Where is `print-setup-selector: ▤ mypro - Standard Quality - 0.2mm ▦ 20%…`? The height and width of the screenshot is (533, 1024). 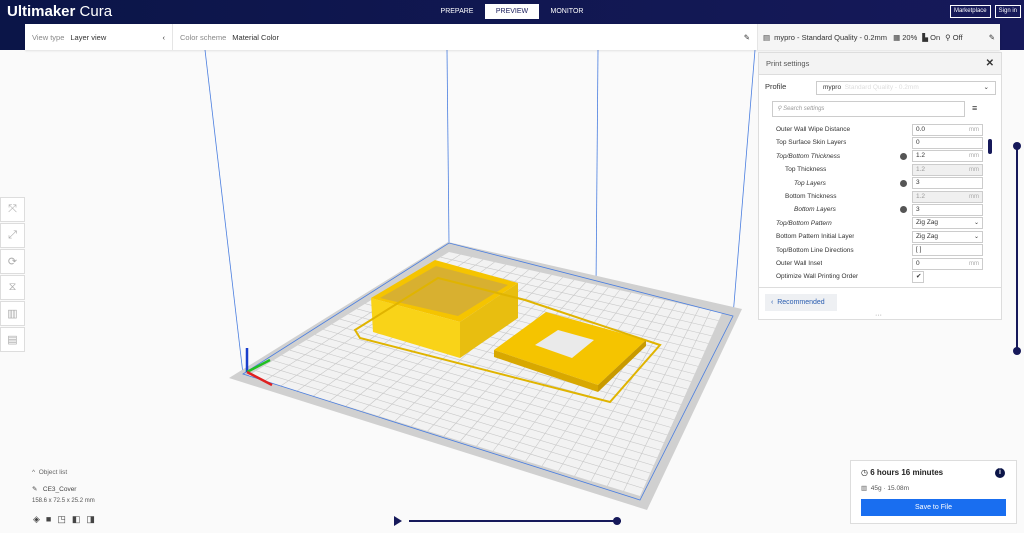
print-setup-selector: ▤ mypro - Standard Quality - 0.2mm ▦ 20%… is located at coordinates (879, 37).